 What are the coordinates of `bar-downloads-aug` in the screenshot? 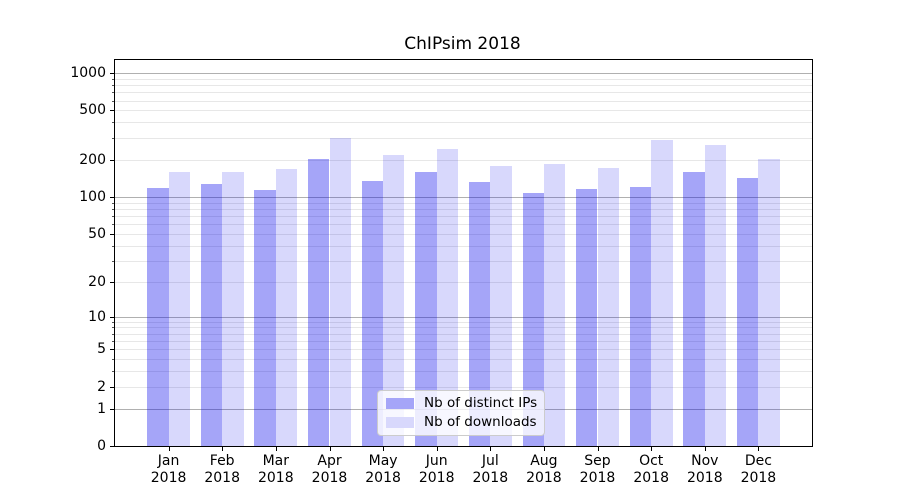 It's located at (554, 305).